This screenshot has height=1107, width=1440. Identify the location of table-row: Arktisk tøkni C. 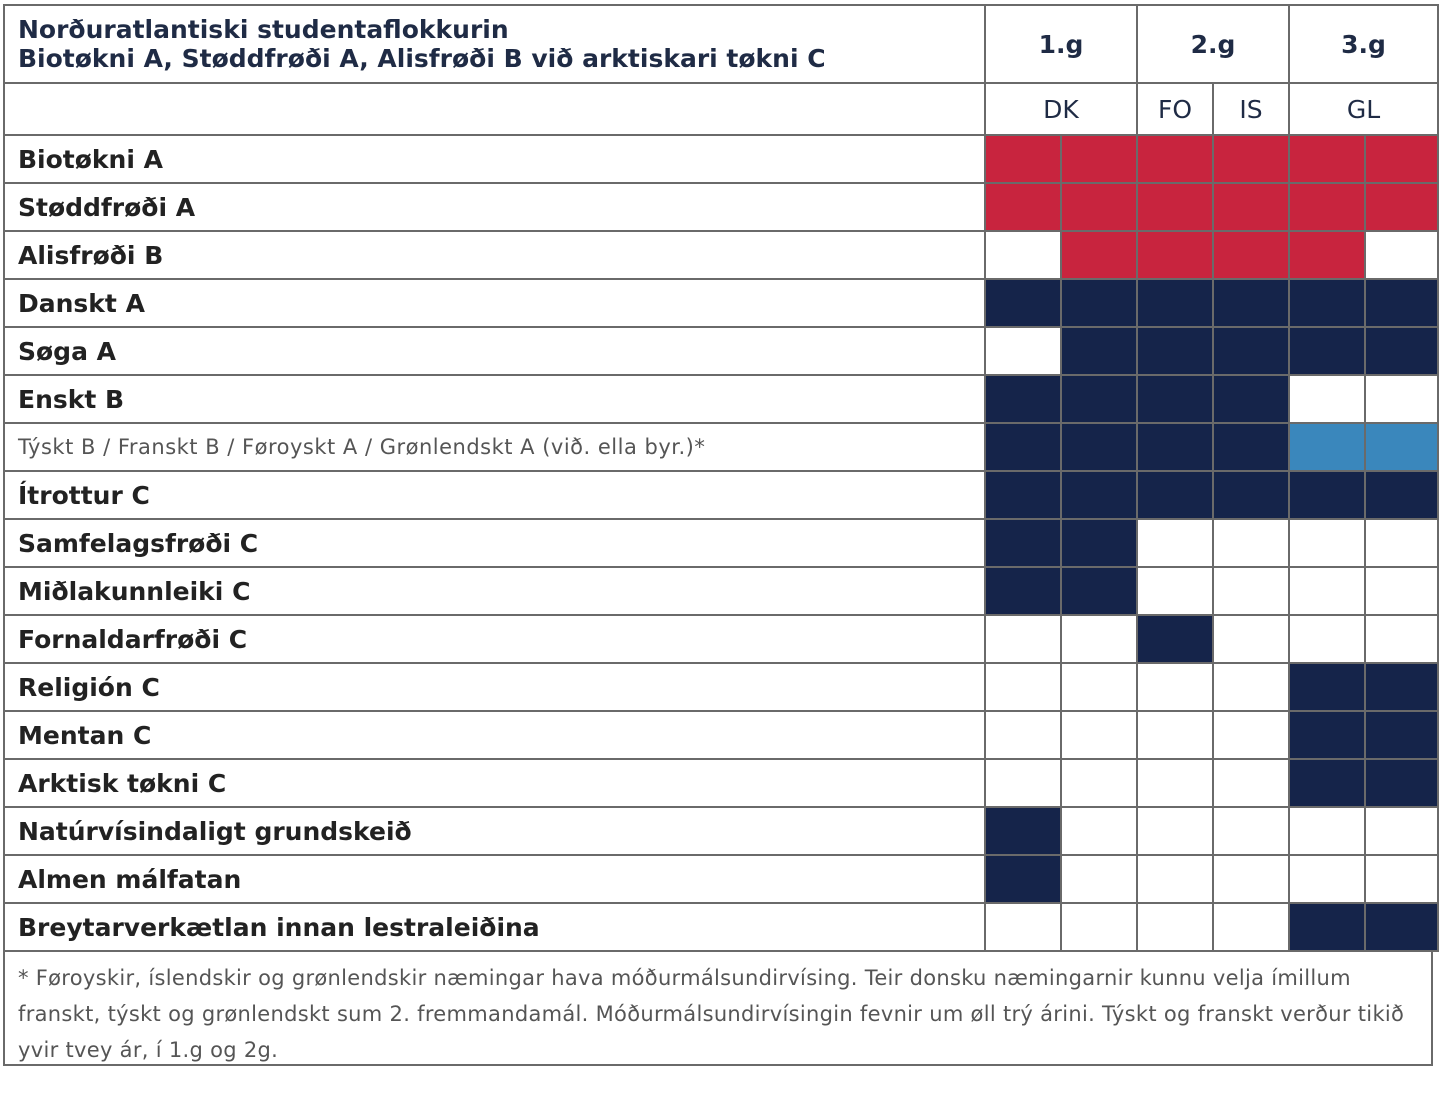
(721, 783).